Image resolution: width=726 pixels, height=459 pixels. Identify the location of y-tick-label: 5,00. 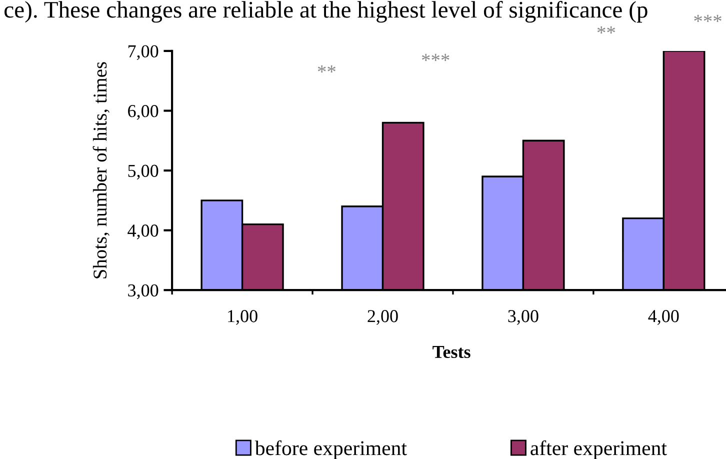
(143, 172).